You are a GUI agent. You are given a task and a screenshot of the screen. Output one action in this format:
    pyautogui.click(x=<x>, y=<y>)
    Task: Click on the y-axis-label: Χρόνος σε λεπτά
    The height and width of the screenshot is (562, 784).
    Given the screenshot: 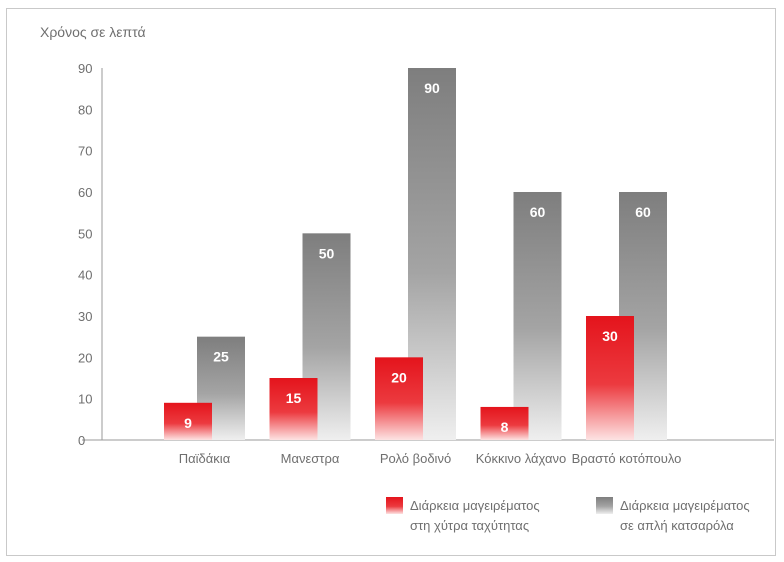 What is the action you would take?
    pyautogui.click(x=93, y=32)
    